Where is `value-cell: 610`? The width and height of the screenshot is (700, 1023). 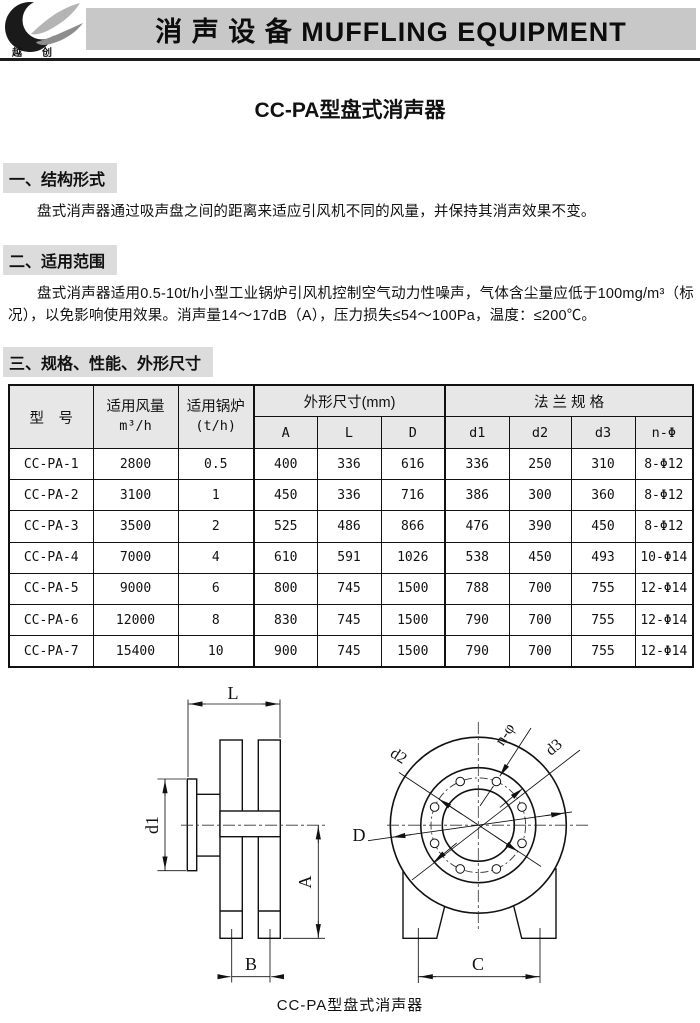
value-cell: 610 is located at coordinates (285, 557).